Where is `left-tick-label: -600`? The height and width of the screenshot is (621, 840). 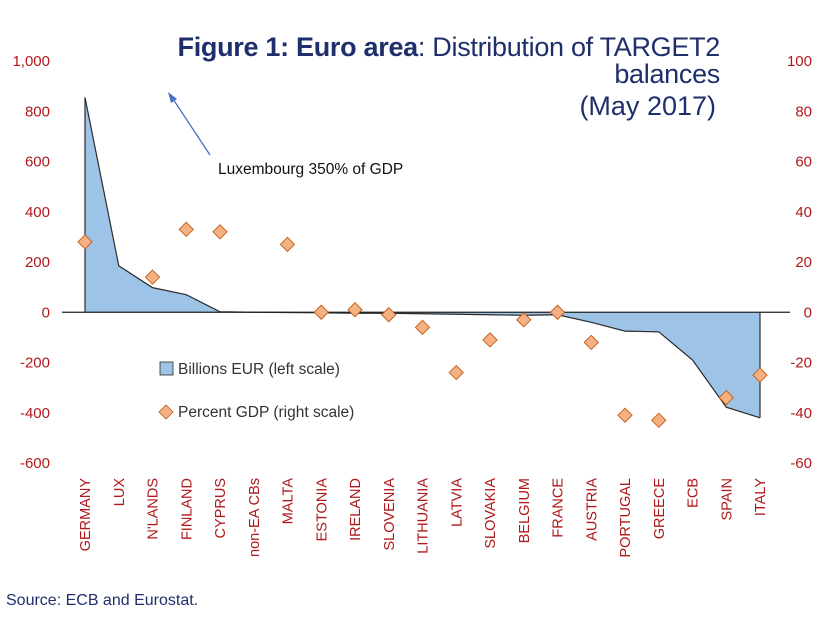
left-tick-label: -600 is located at coordinates (35, 463).